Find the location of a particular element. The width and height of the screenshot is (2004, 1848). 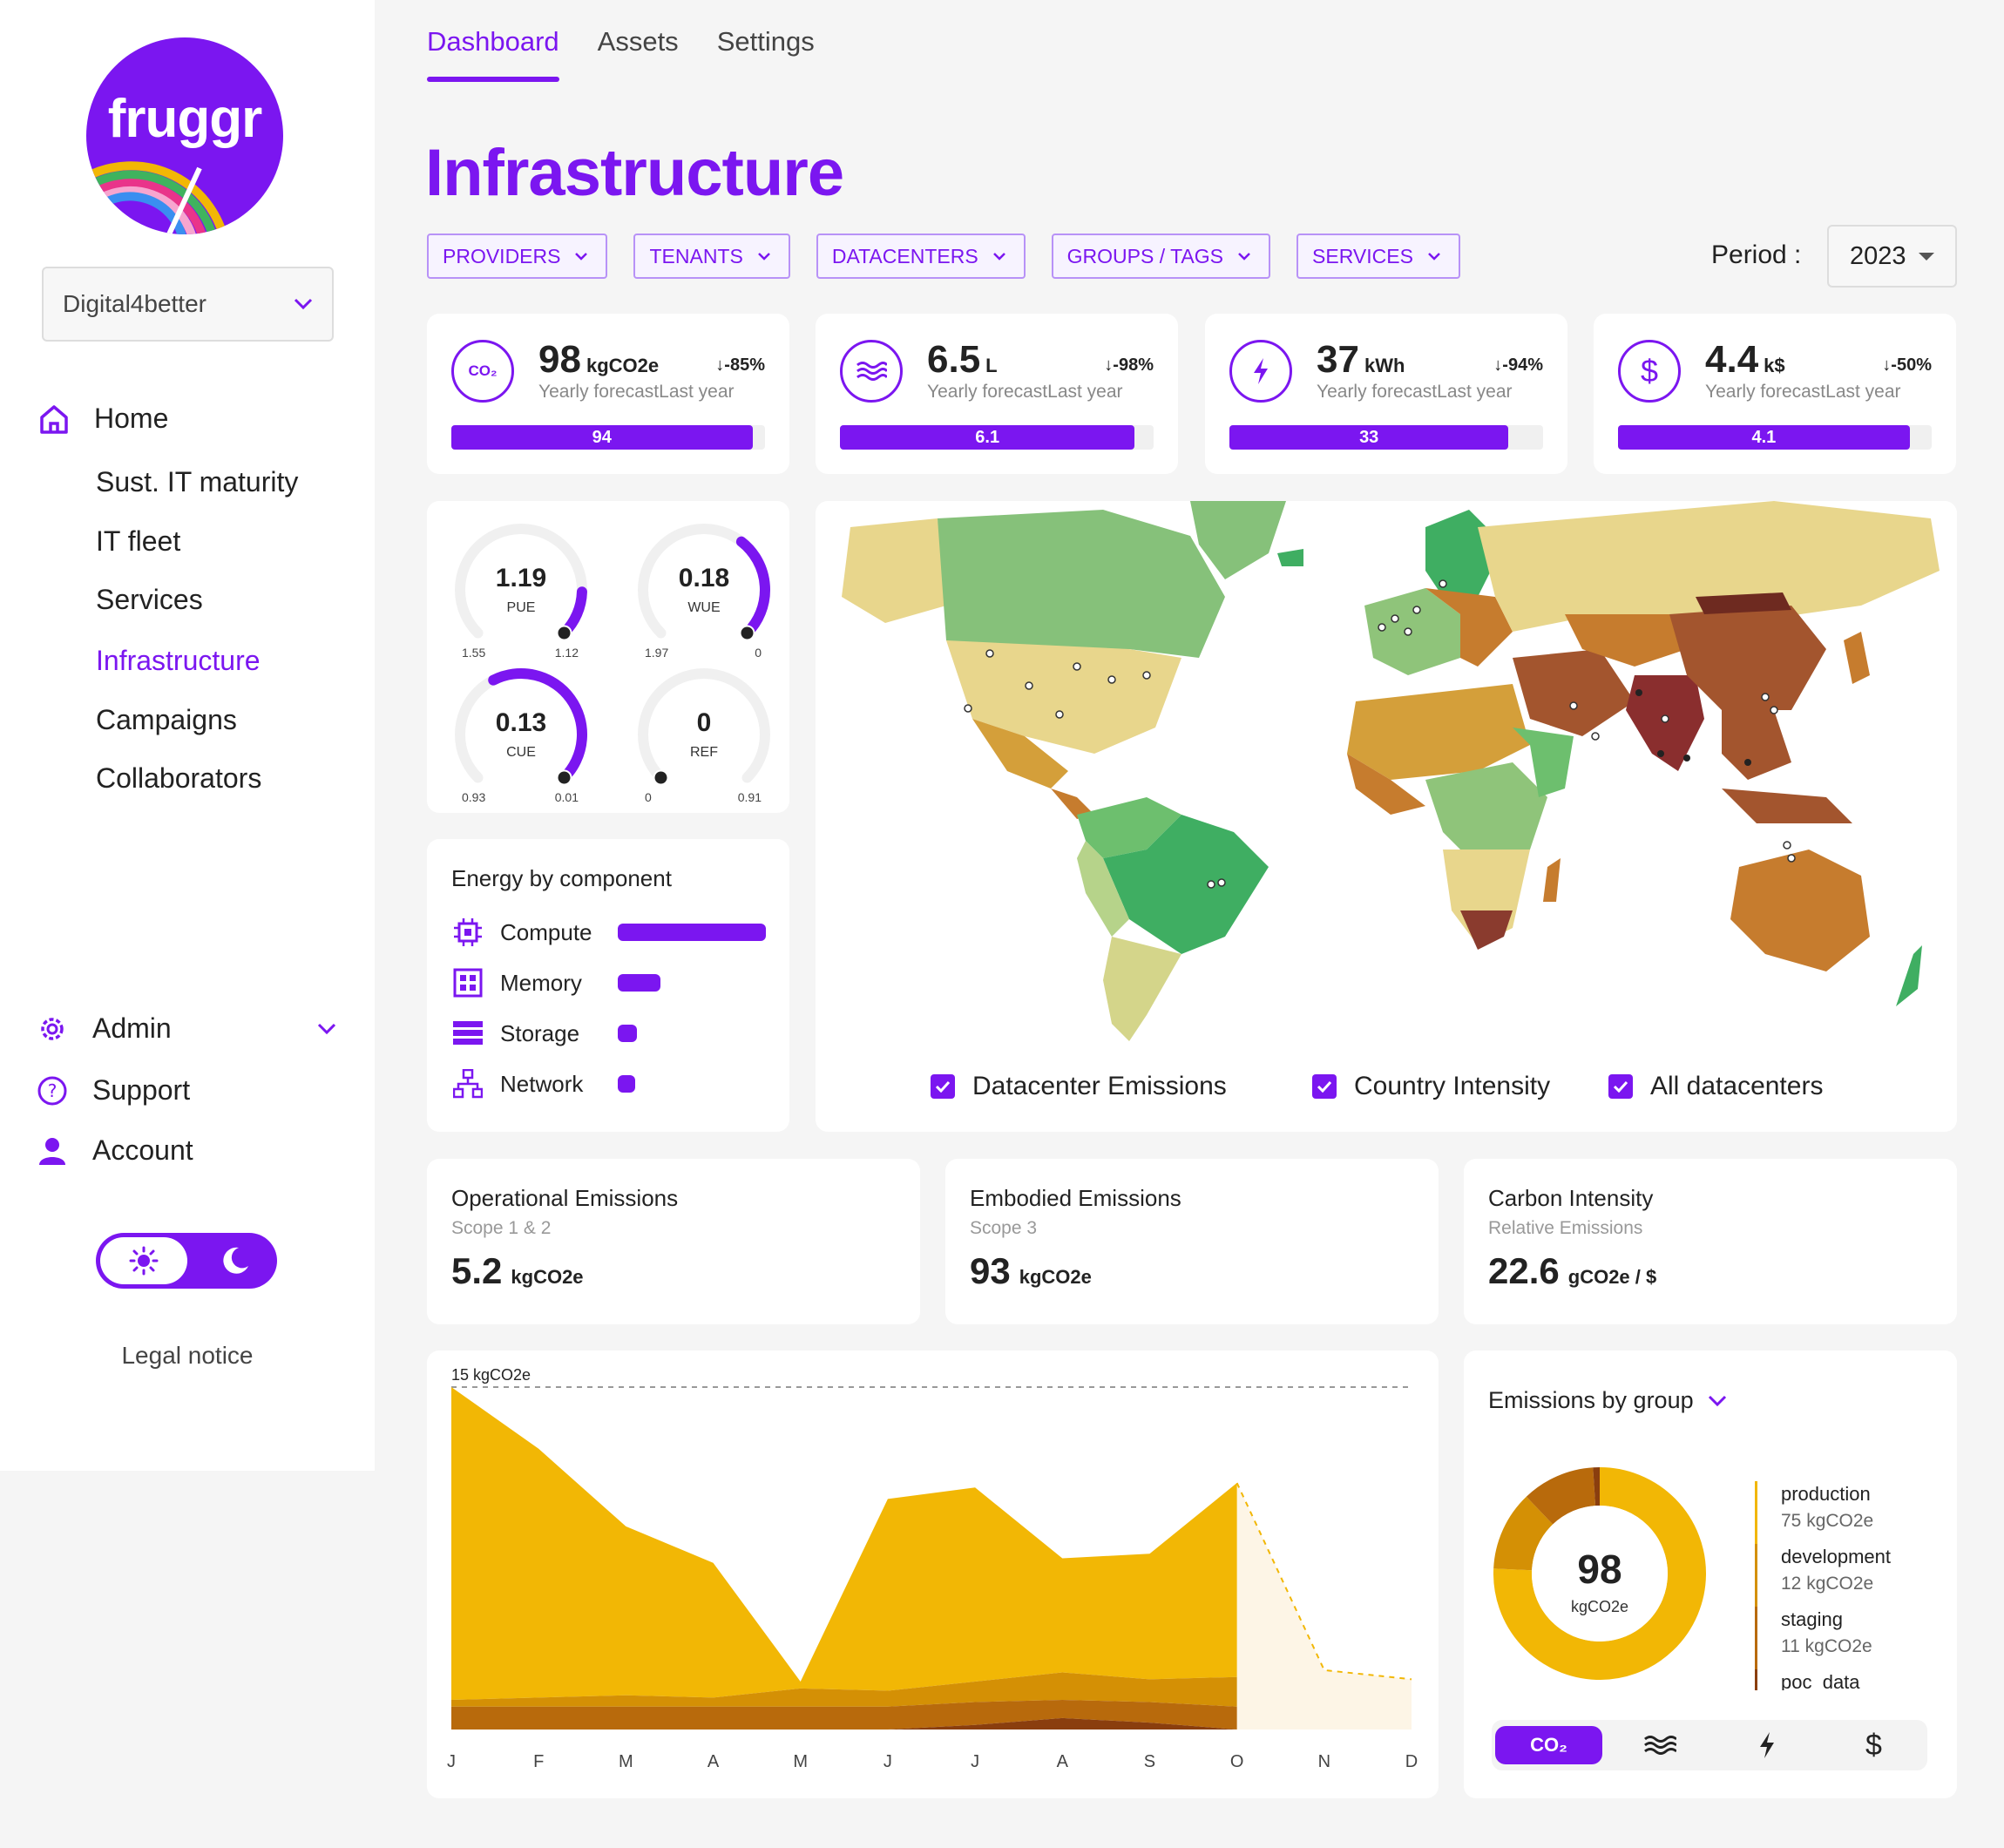

tab-dashboard: Dashboard is located at coordinates (493, 54).